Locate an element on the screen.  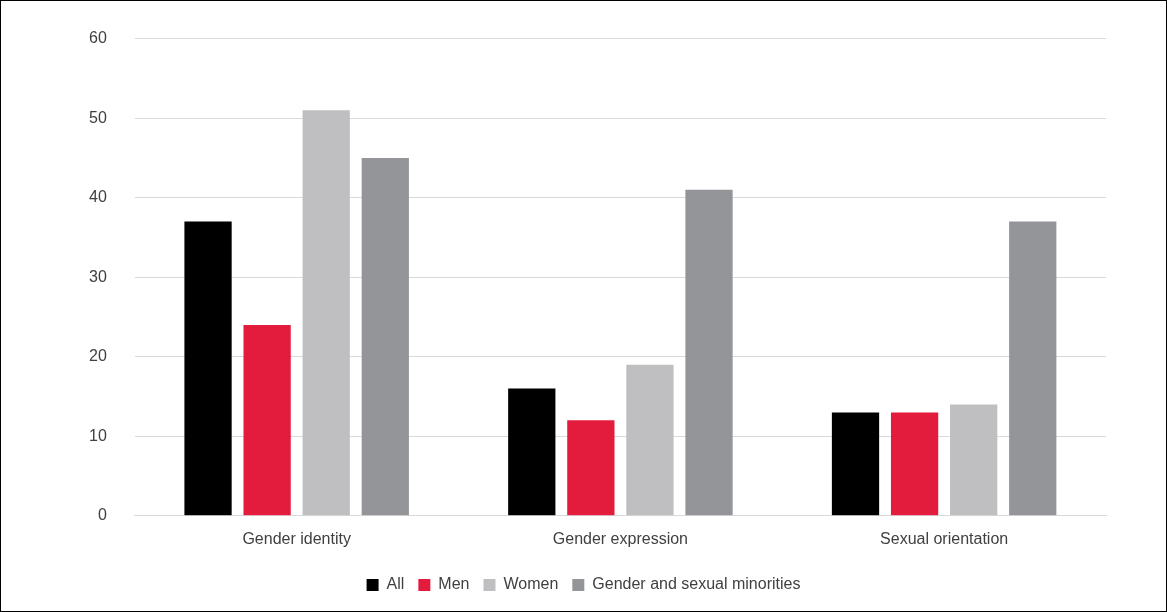
y-tick-label: 0 is located at coordinates (102, 515).